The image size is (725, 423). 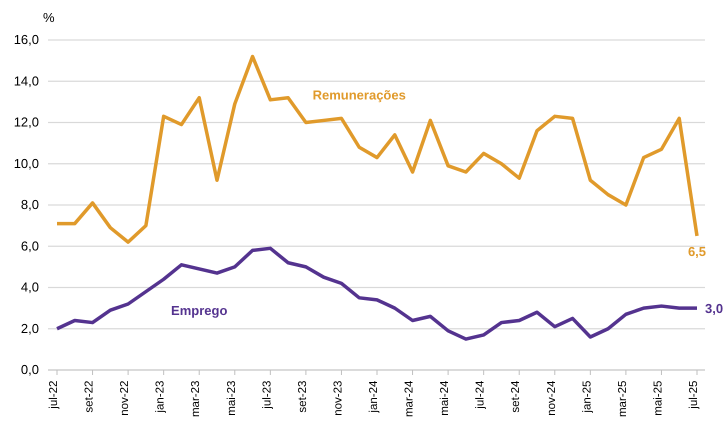 I want to click on x-tick-label: jan-24, so click(x=374, y=397).